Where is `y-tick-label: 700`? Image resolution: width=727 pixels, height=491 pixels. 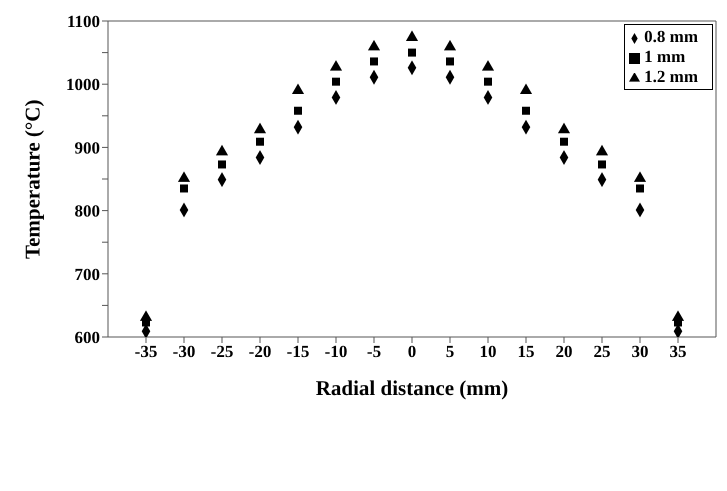 y-tick-label: 700 is located at coordinates (87, 274).